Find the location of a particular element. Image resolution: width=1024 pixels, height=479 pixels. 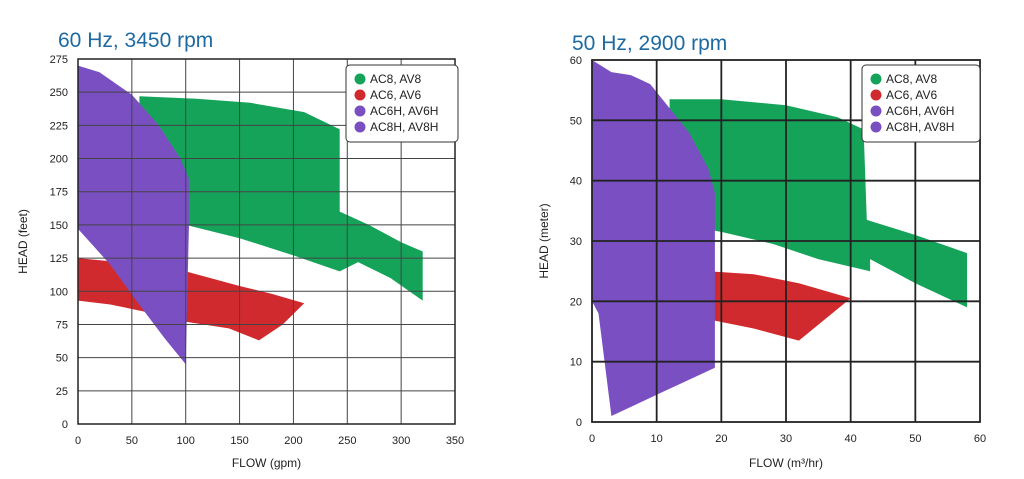

x-tick-label: 40 is located at coordinates (851, 439).